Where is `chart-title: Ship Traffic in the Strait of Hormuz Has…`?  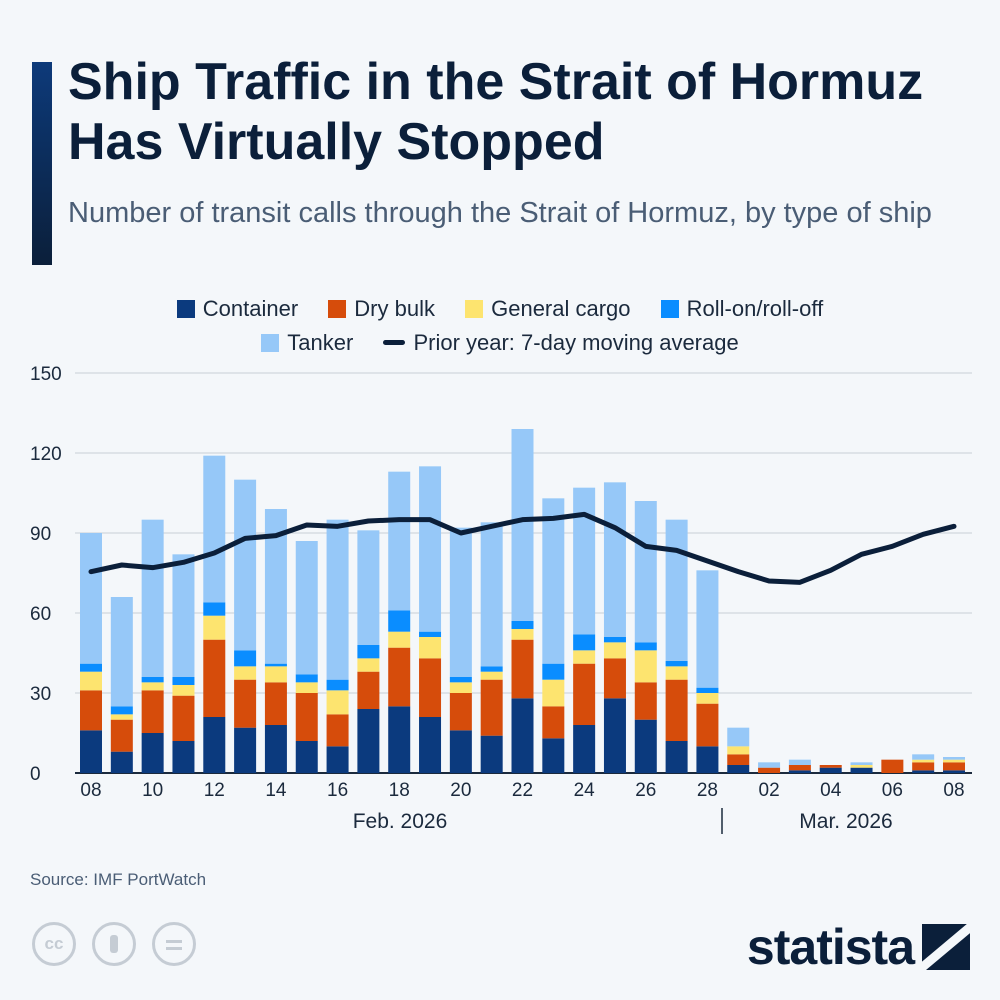 chart-title: Ship Traffic in the Strait of Hormuz Has… is located at coordinates (496, 112).